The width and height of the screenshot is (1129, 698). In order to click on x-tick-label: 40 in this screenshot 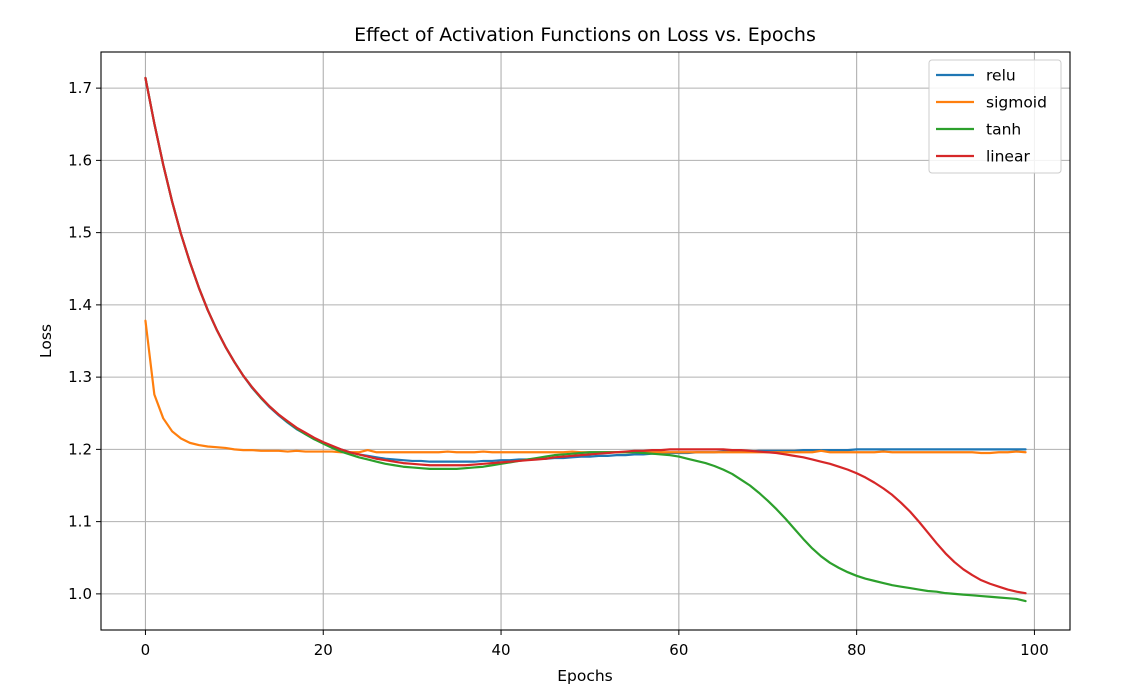, I will do `click(500, 650)`.